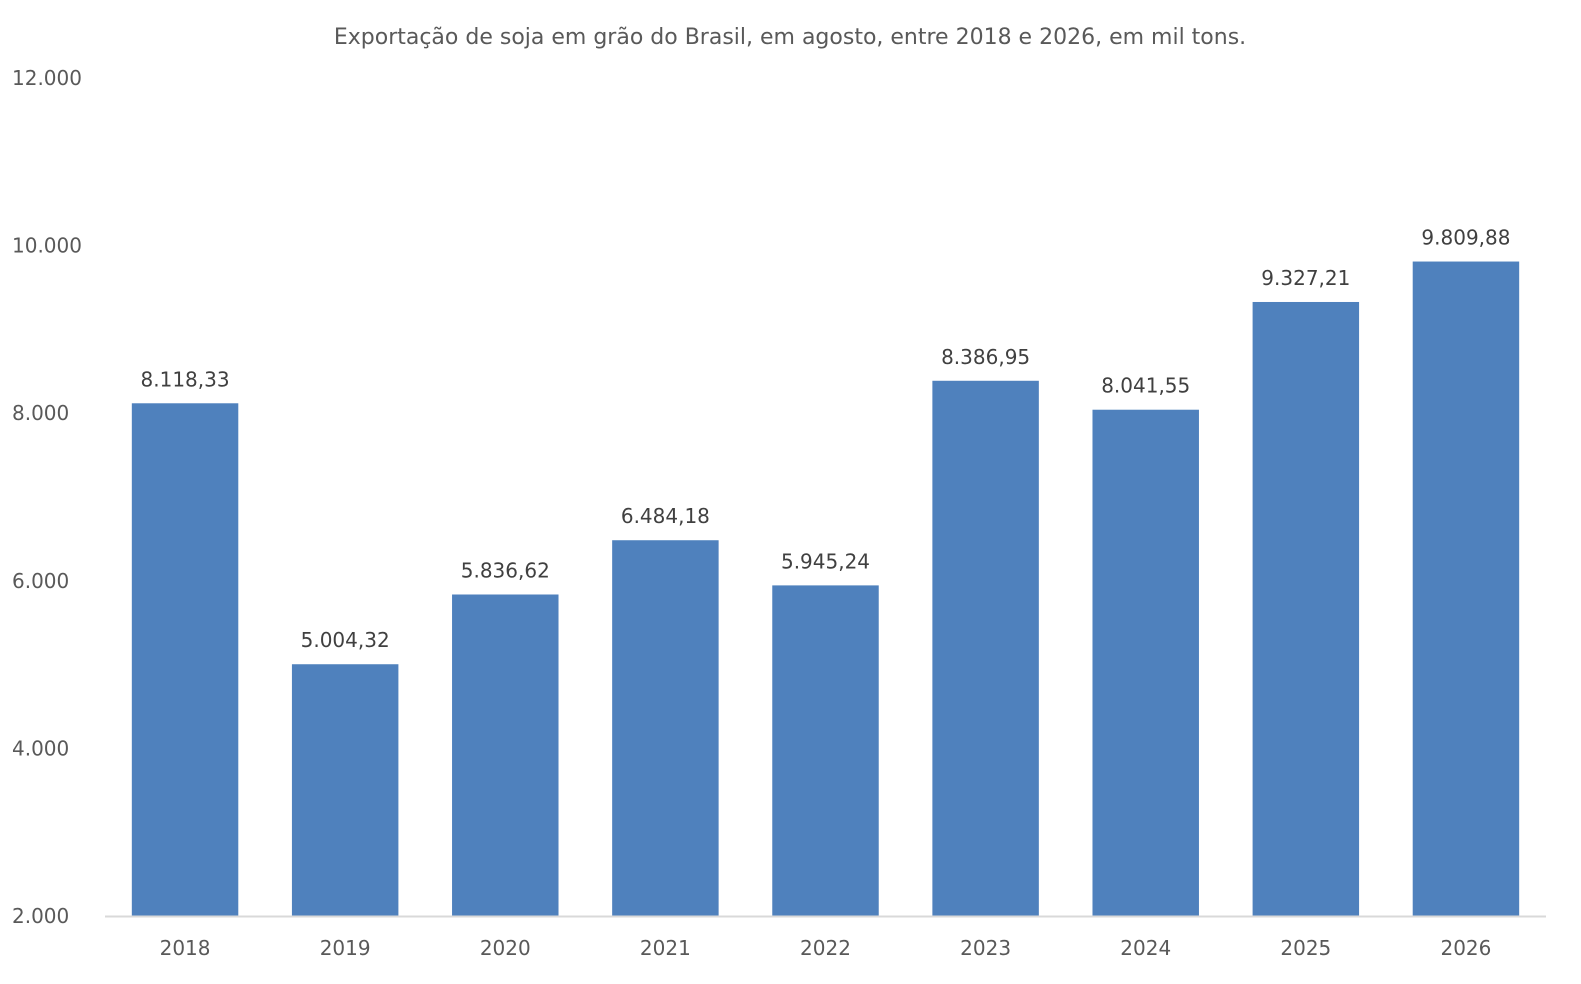 The image size is (1581, 984). Describe the element at coordinates (985, 948) in the screenshot. I see `x-tick-label: 2023` at that location.